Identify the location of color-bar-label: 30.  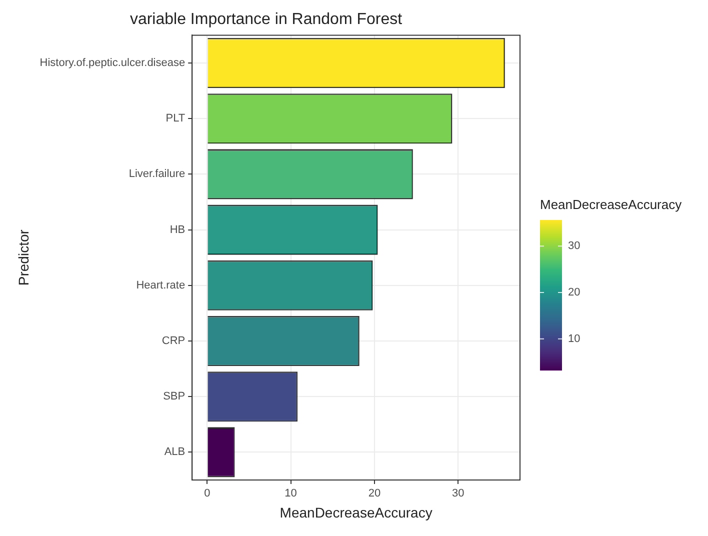
(574, 246).